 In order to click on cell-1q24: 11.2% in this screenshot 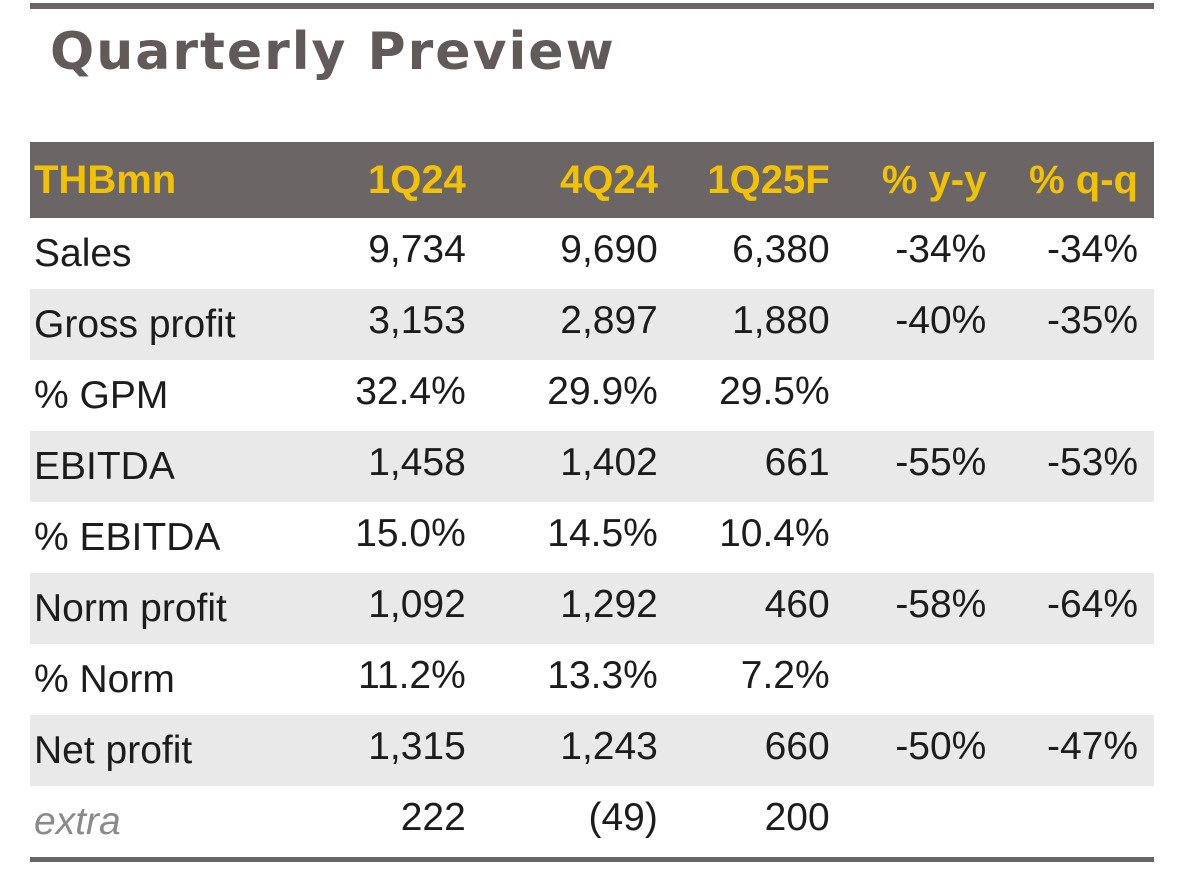, I will do `click(412, 675)`.